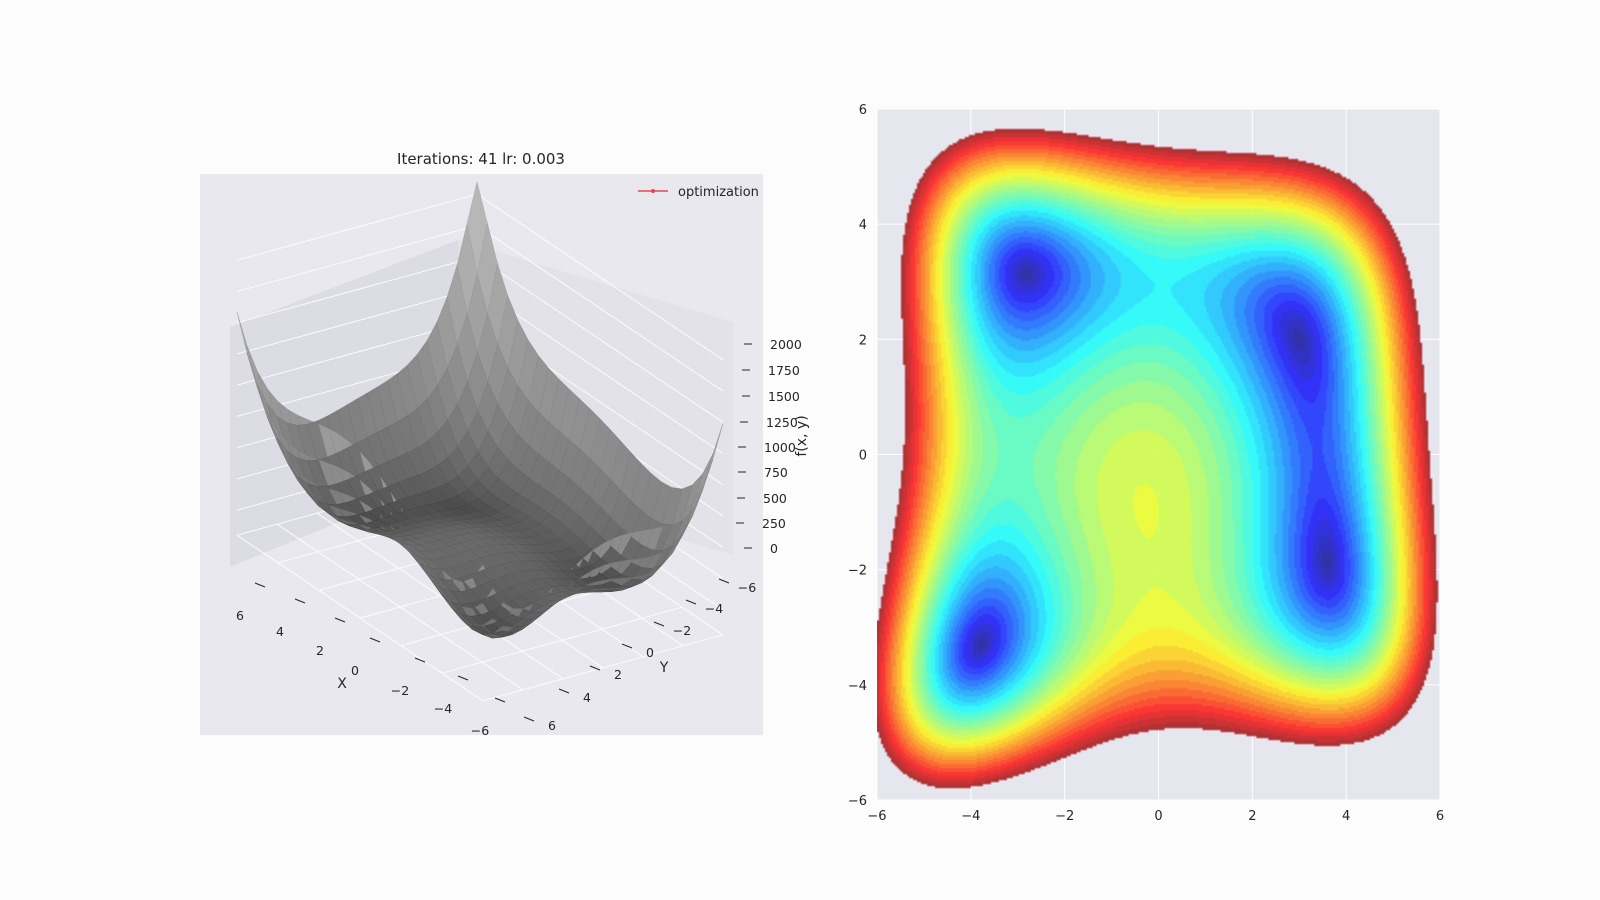  What do you see at coordinates (1064, 816) in the screenshot?
I see `contour-x-tick-label: −2` at bounding box center [1064, 816].